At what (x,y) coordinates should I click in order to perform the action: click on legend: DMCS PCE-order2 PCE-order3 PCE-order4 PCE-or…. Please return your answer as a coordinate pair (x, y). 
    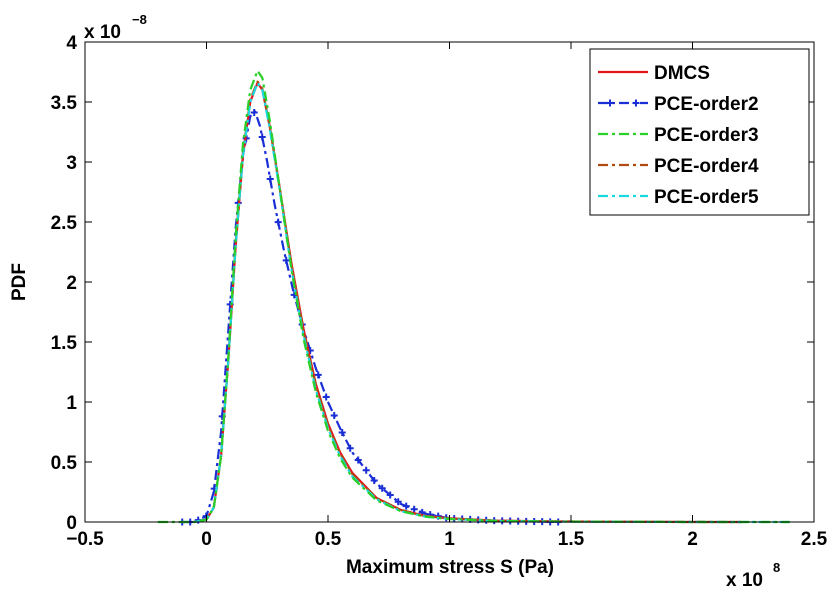
    Looking at the image, I should click on (699, 132).